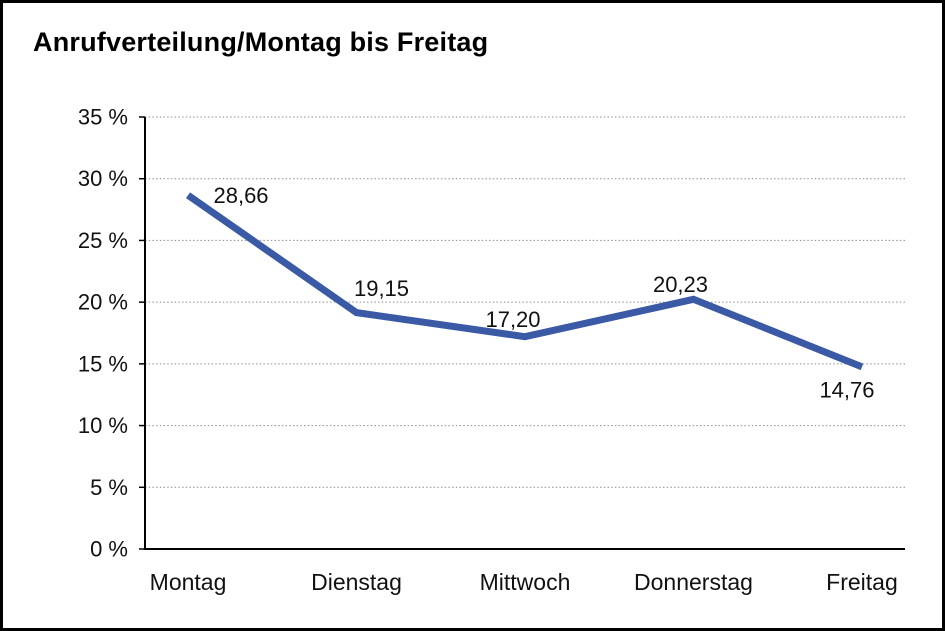 The width and height of the screenshot is (945, 631). I want to click on data-point-label: 19,15, so click(381, 288).